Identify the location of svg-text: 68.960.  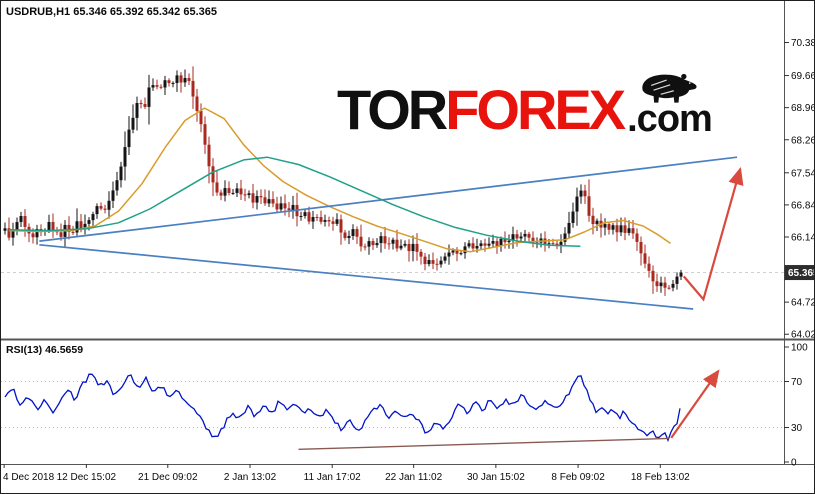
(803, 108).